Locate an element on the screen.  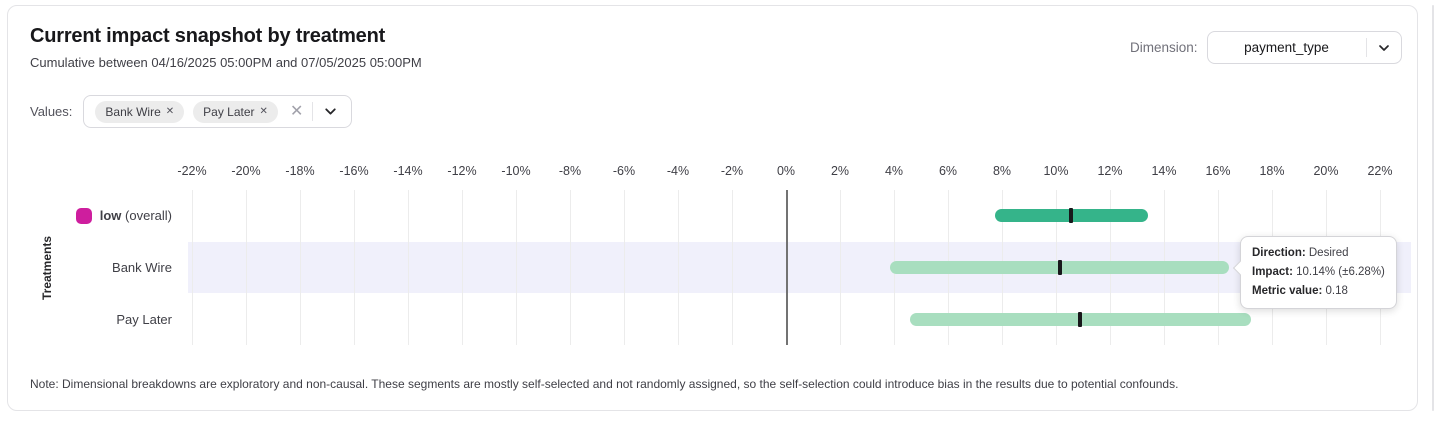
chip-label: Pay Later is located at coordinates (229, 111).